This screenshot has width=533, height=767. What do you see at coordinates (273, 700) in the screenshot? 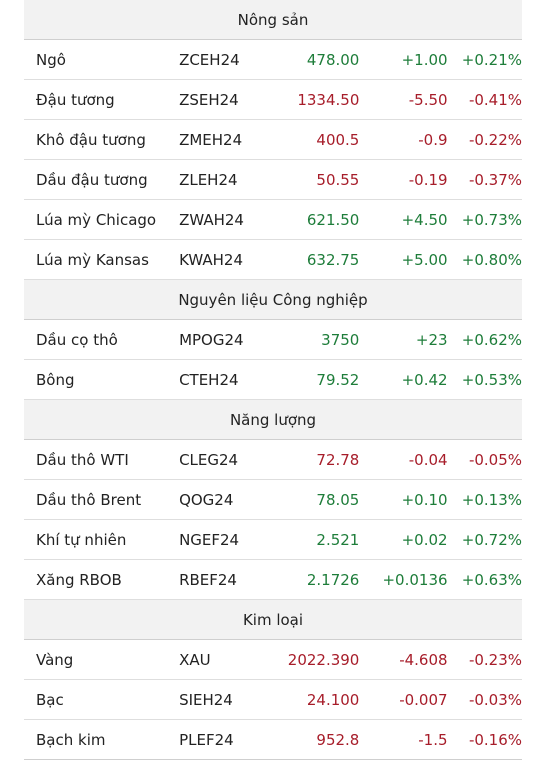
I see `table-row: Bạc SIEH24 24.100 -0.007 -0.03%` at bounding box center [273, 700].